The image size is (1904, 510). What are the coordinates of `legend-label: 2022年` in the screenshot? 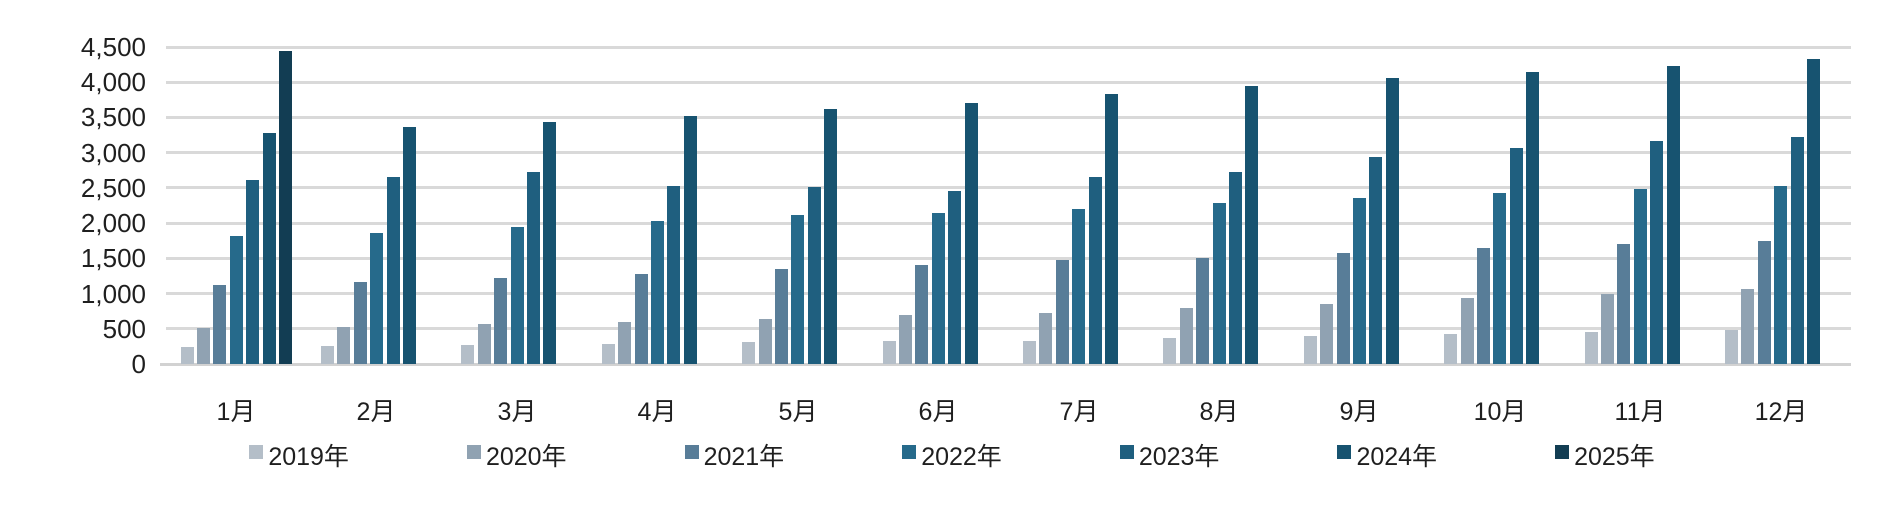 It's located at (961, 457).